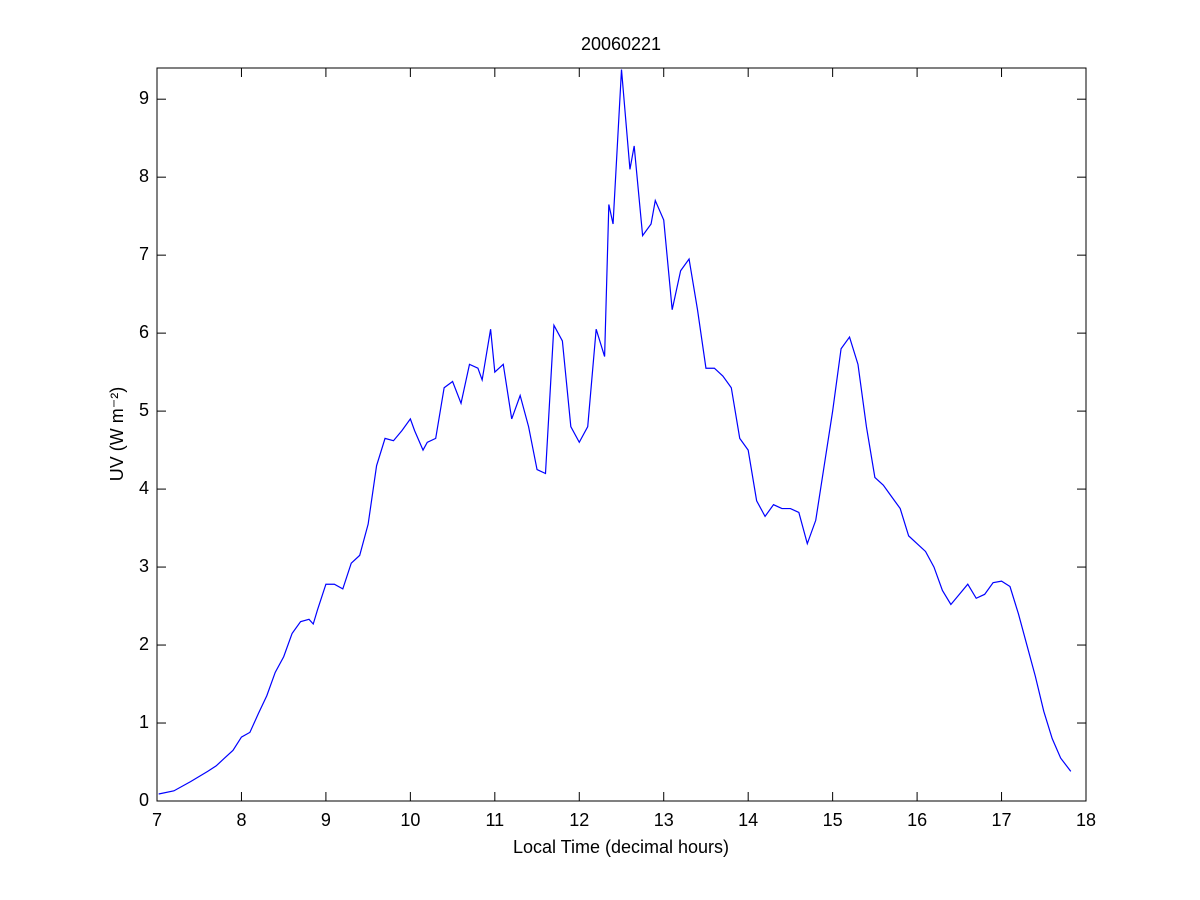  What do you see at coordinates (144, 722) in the screenshot?
I see `y-tick-label: 1` at bounding box center [144, 722].